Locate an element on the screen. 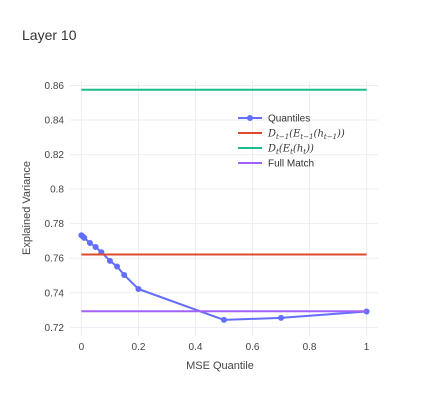 The height and width of the screenshot is (401, 442). x-tick-label: 0.4 is located at coordinates (196, 347).